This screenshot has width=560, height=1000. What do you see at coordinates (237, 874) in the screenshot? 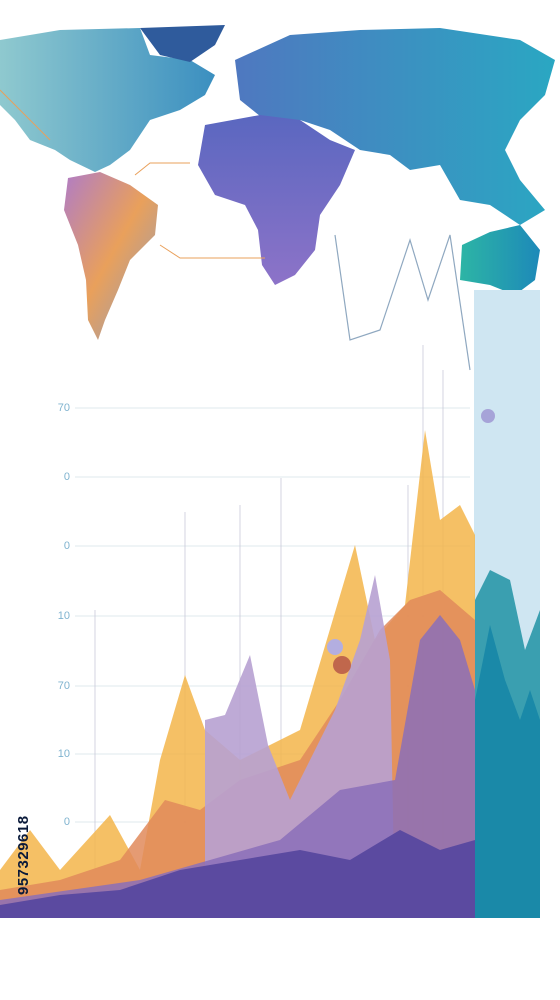
I see `area-indigo` at bounding box center [237, 874].